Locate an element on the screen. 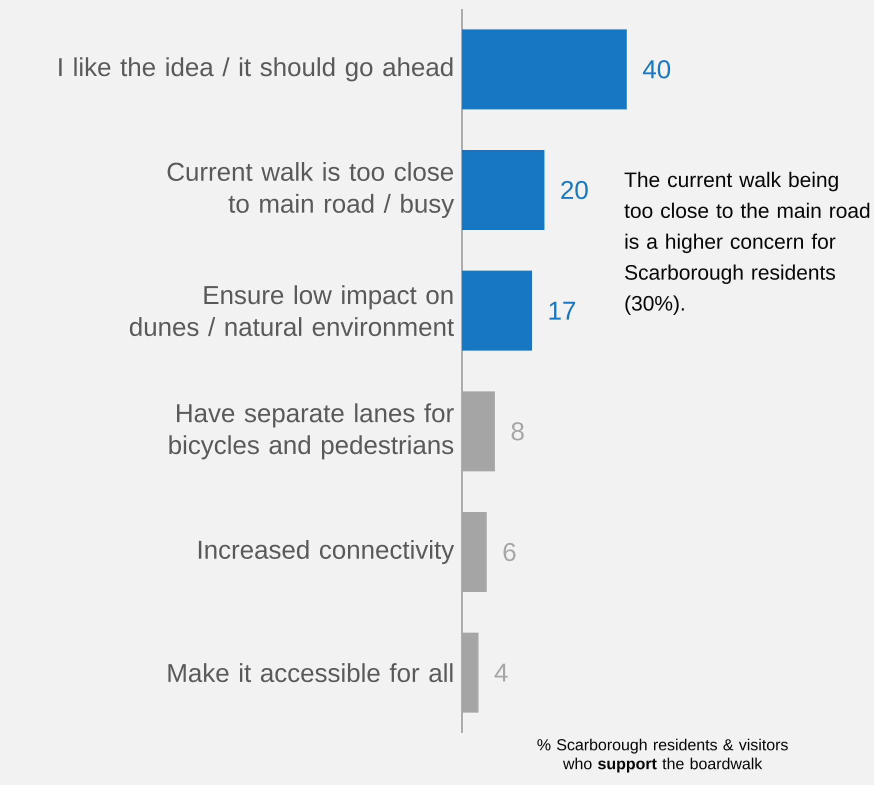 This screenshot has width=874, height=785. data-label: 20 is located at coordinates (574, 190).